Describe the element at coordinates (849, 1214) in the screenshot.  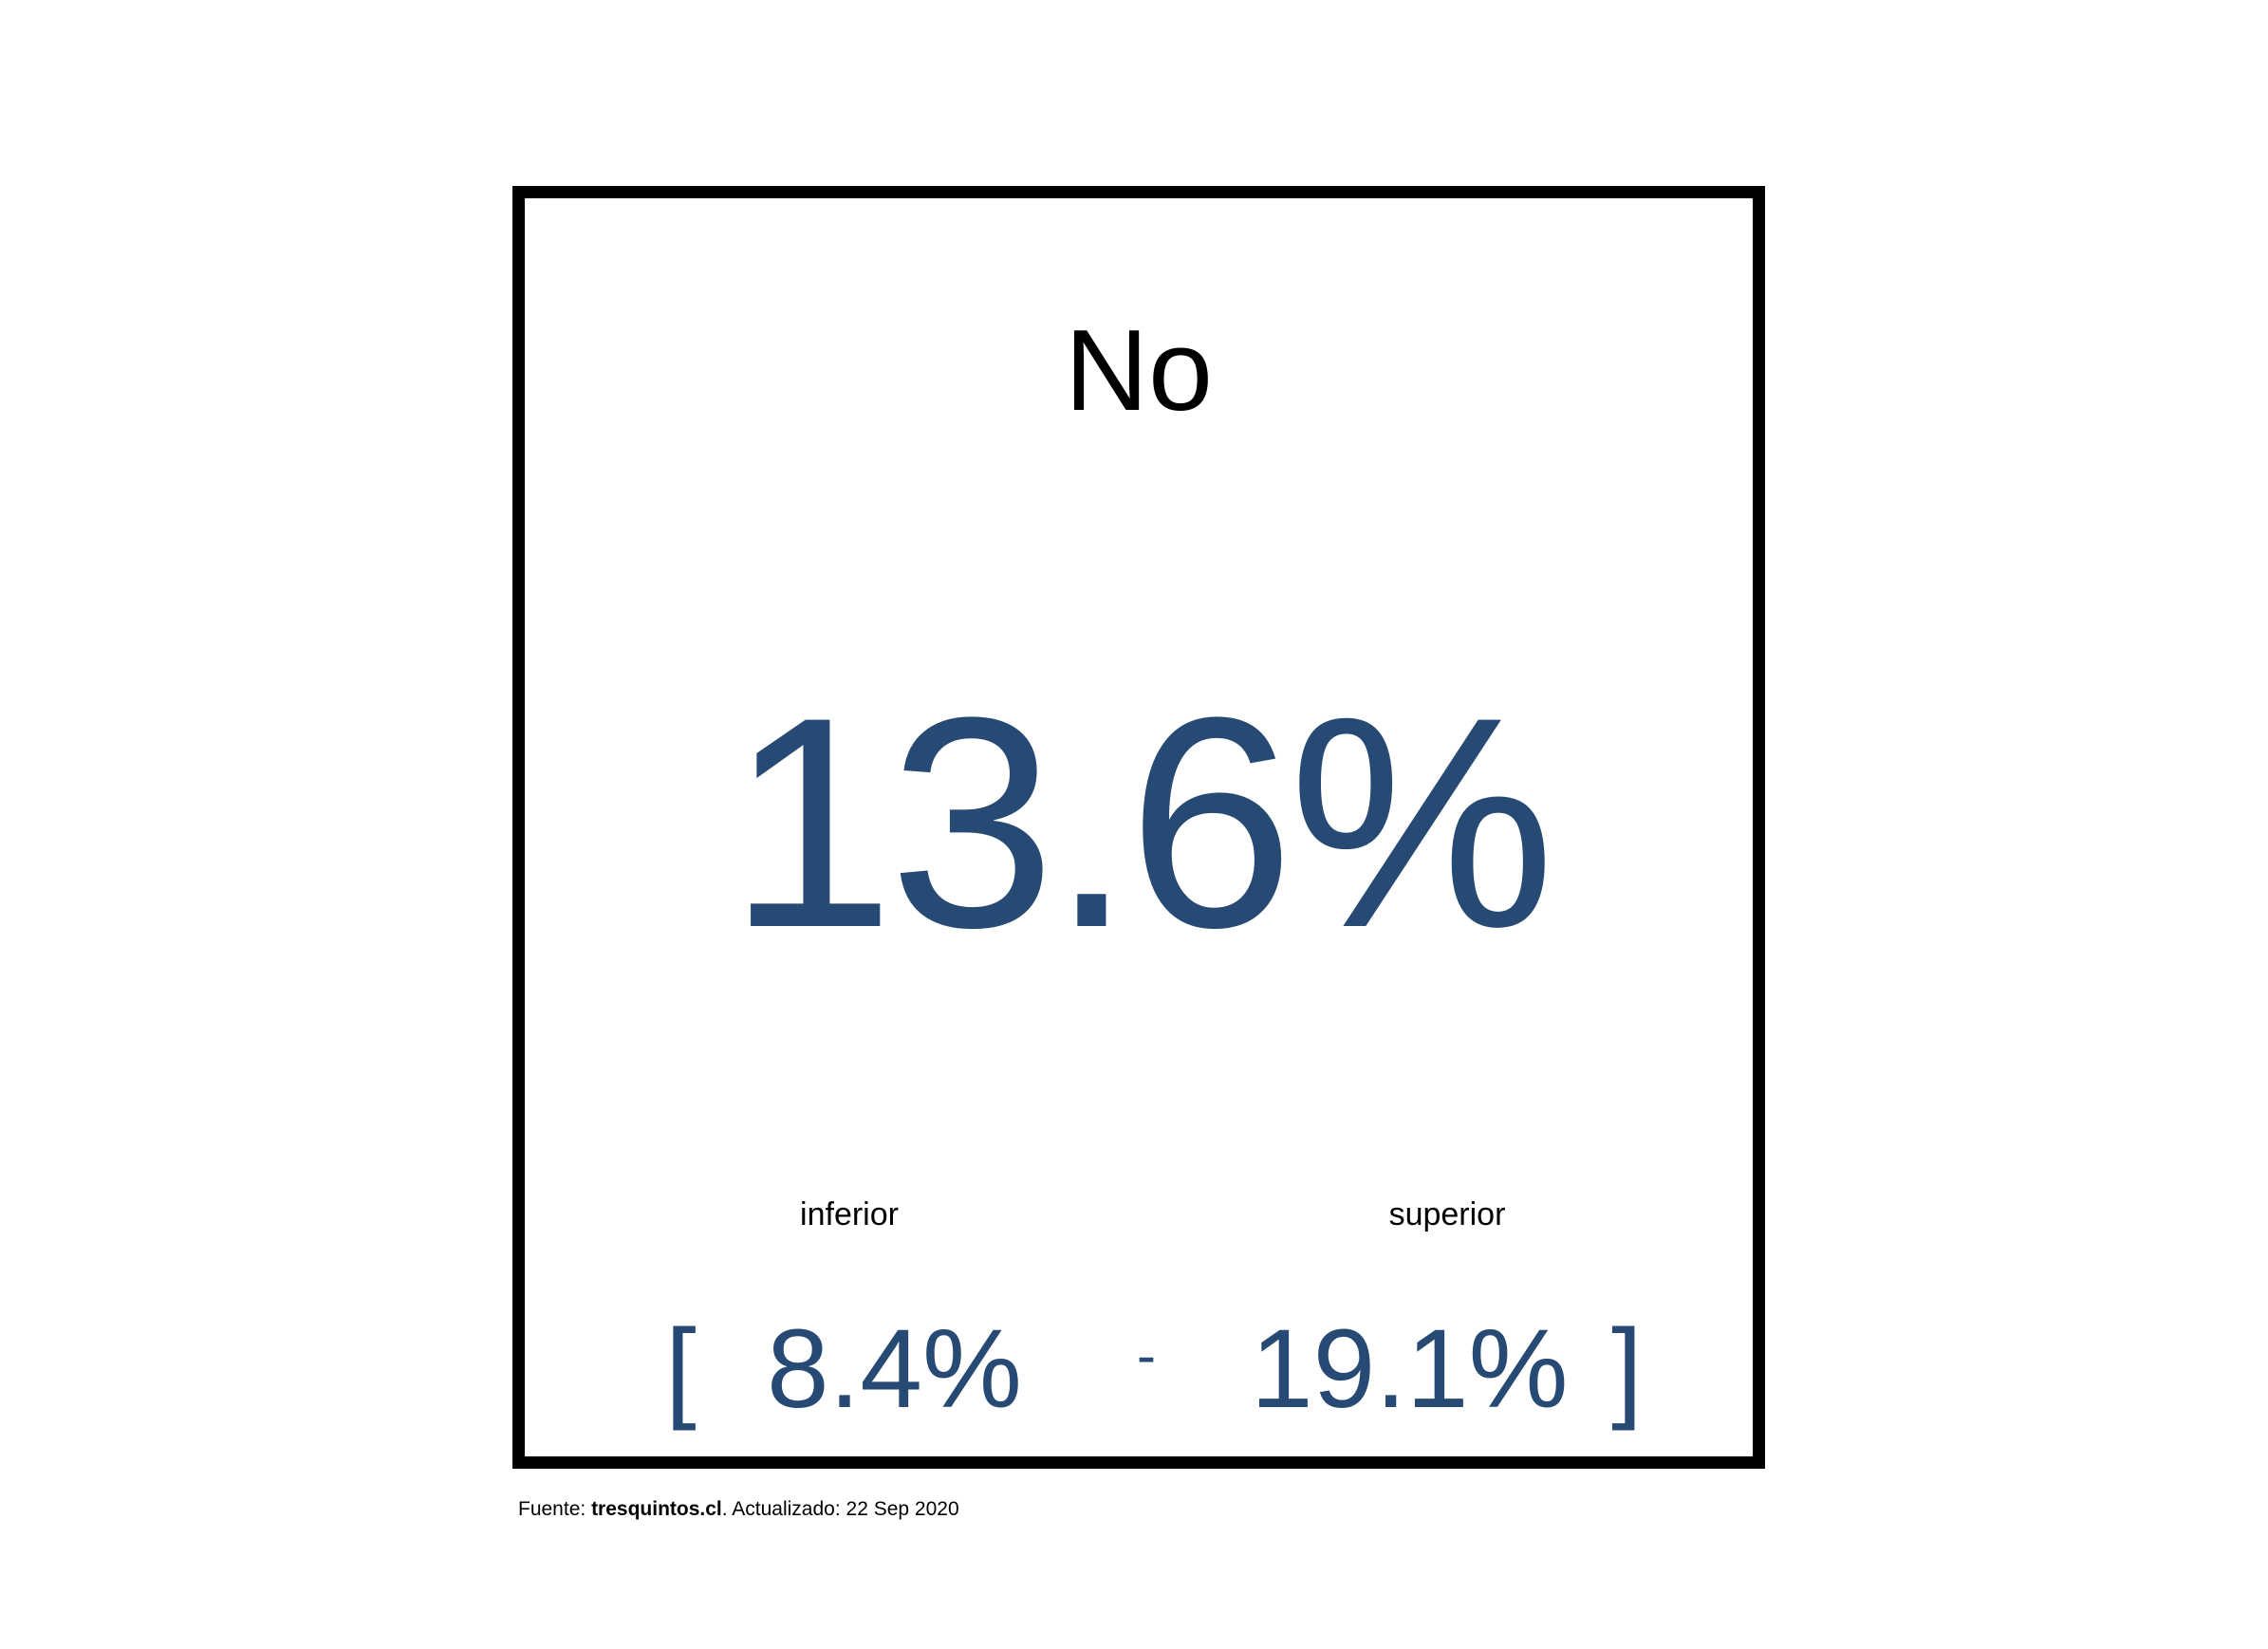
I see `lower-bound-label: inferior` at that location.